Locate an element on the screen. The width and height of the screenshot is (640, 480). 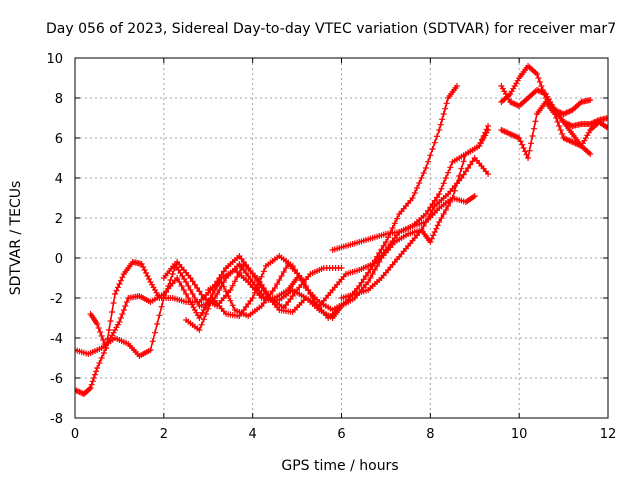
series-line is located at coordinates (404, 223).